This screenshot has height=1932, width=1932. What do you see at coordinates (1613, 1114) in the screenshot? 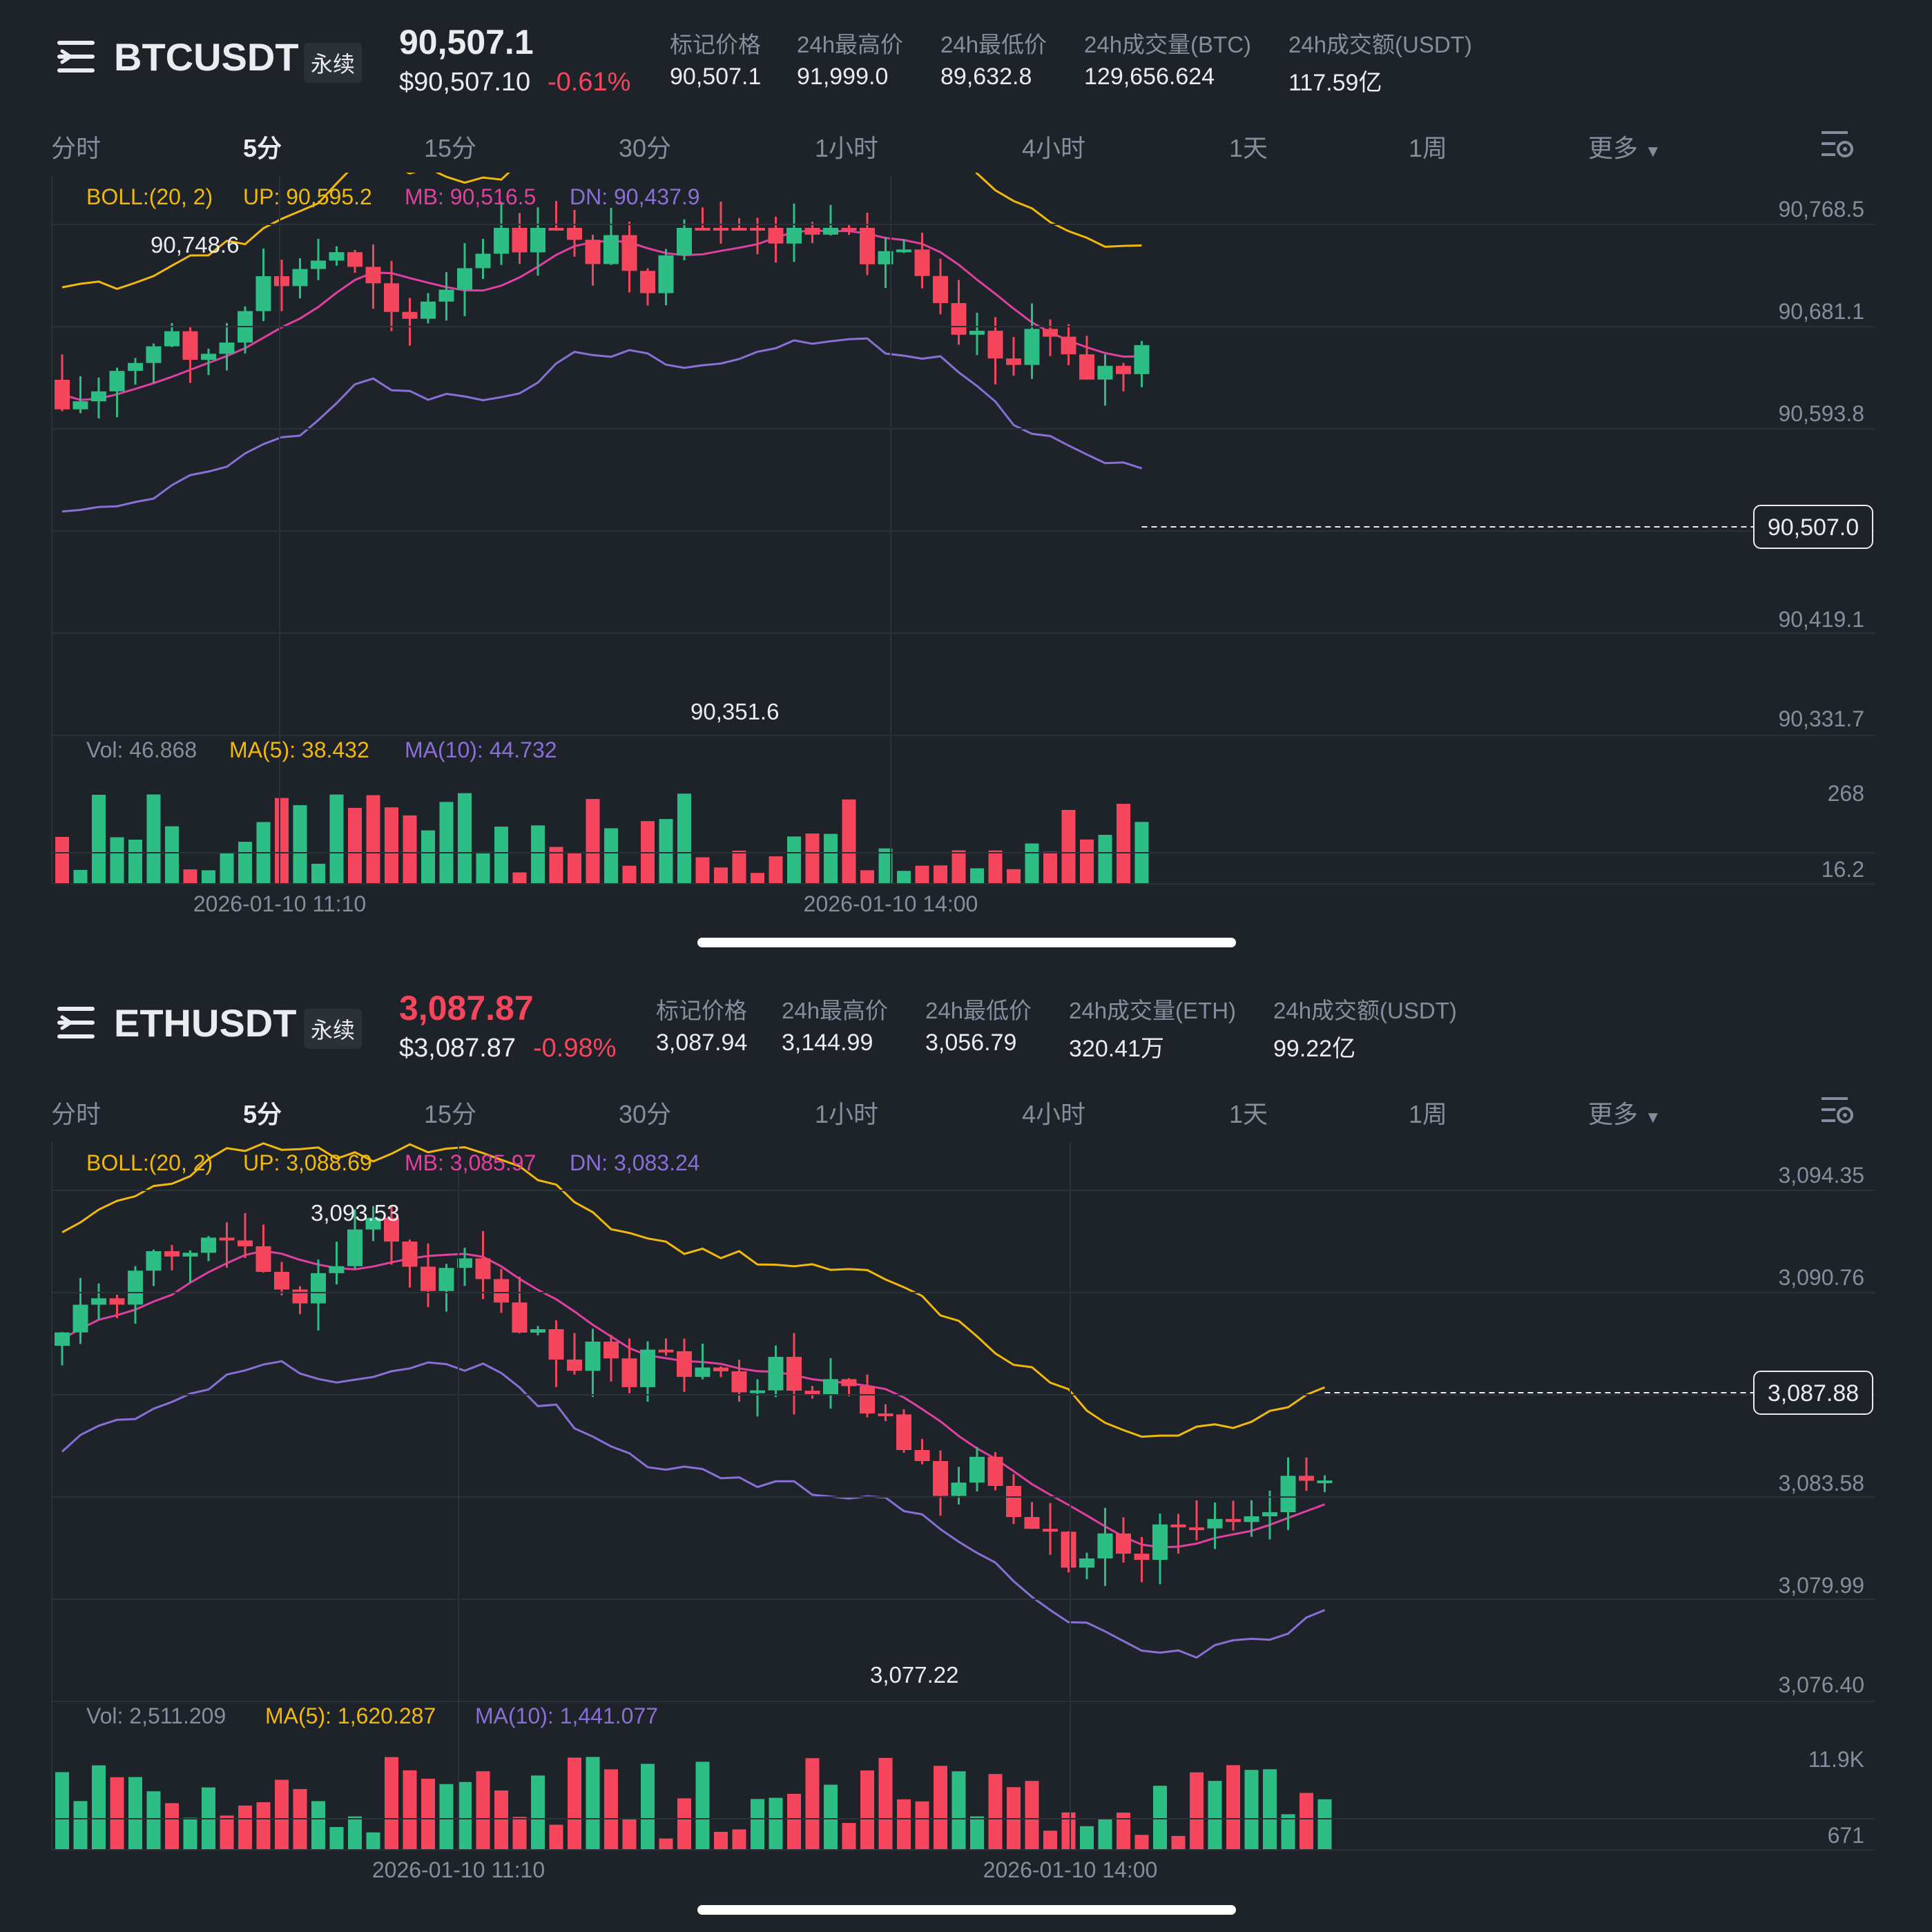
I see `tab-more-label: 更多` at bounding box center [1613, 1114].